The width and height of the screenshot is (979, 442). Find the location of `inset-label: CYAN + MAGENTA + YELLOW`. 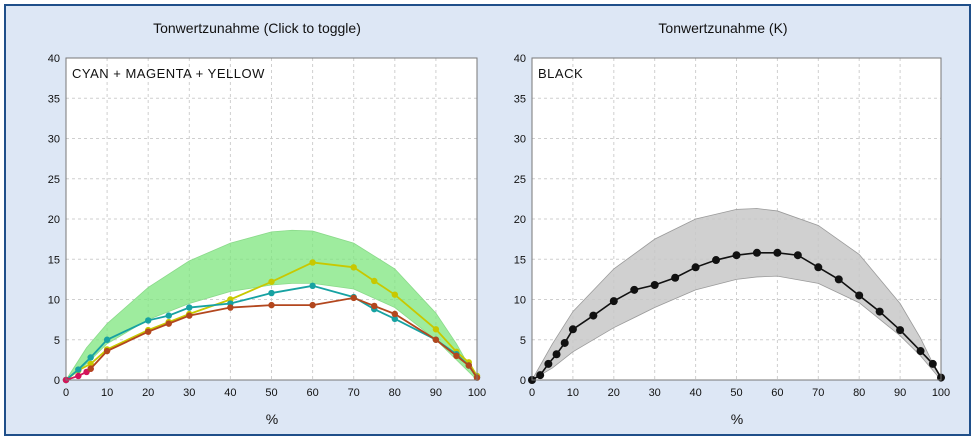

inset-label: CYAN + MAGENTA + YELLOW is located at coordinates (168, 73).